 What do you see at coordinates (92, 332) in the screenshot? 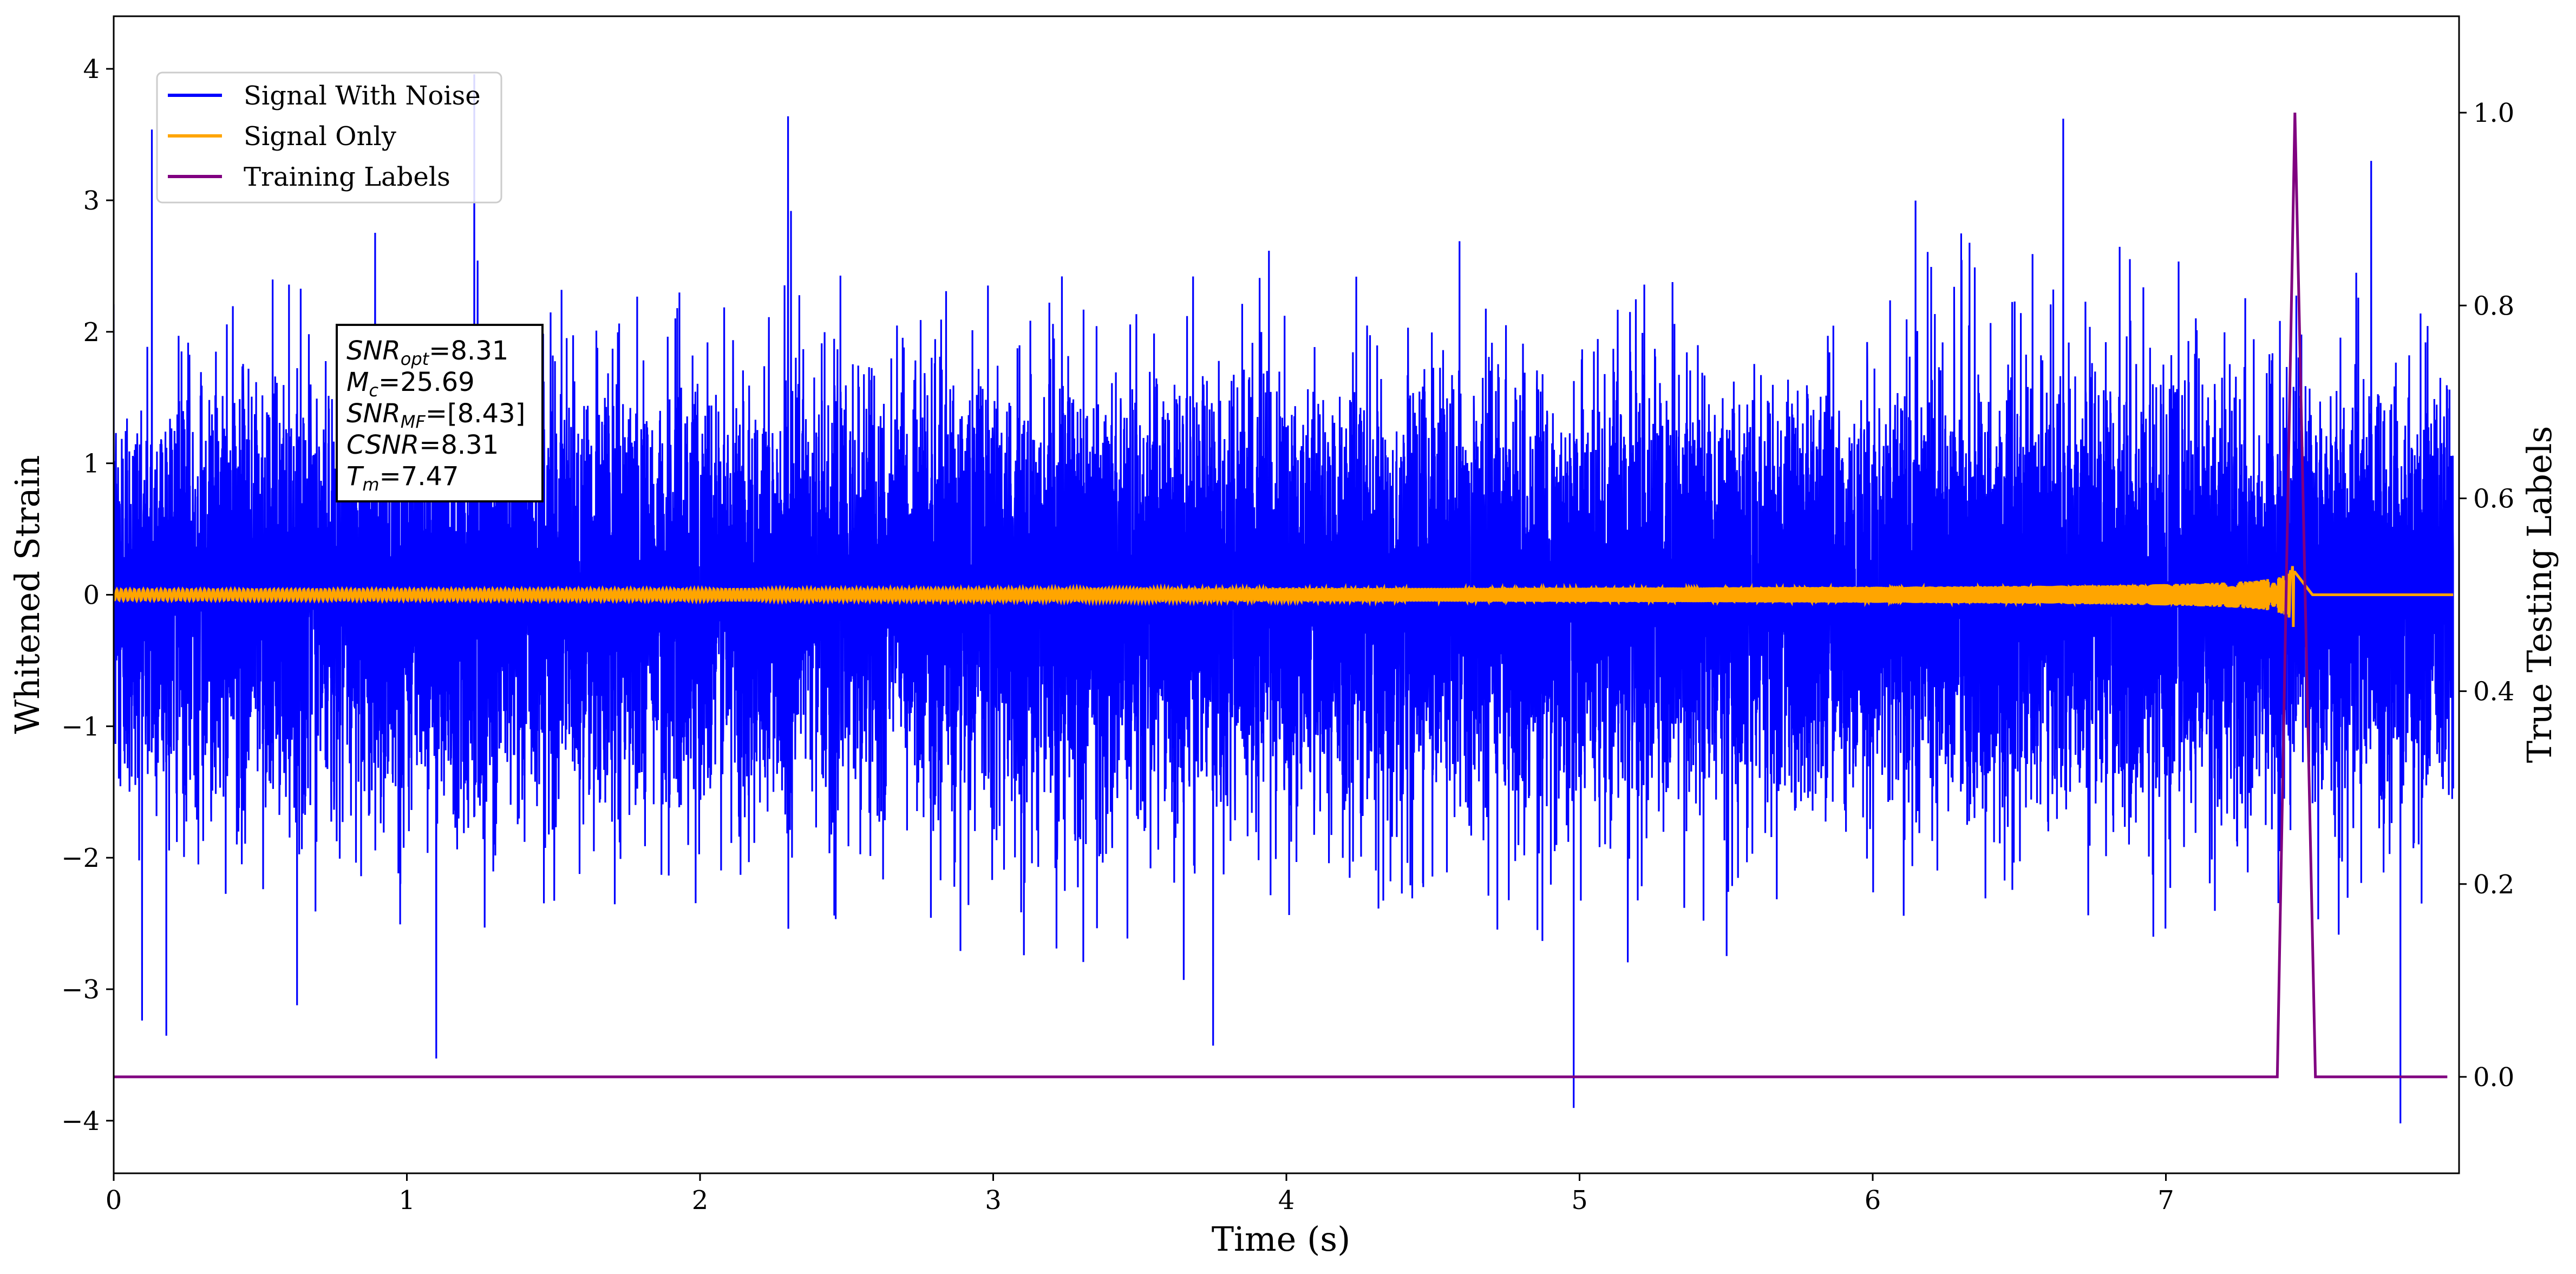
I see `y-tick-label: 2` at bounding box center [92, 332].